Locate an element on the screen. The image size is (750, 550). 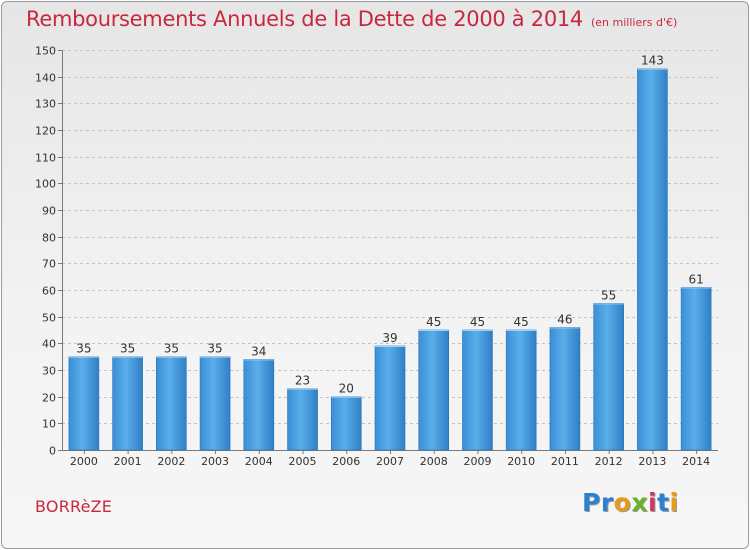
bar-value-label: 143 is located at coordinates (652, 61).